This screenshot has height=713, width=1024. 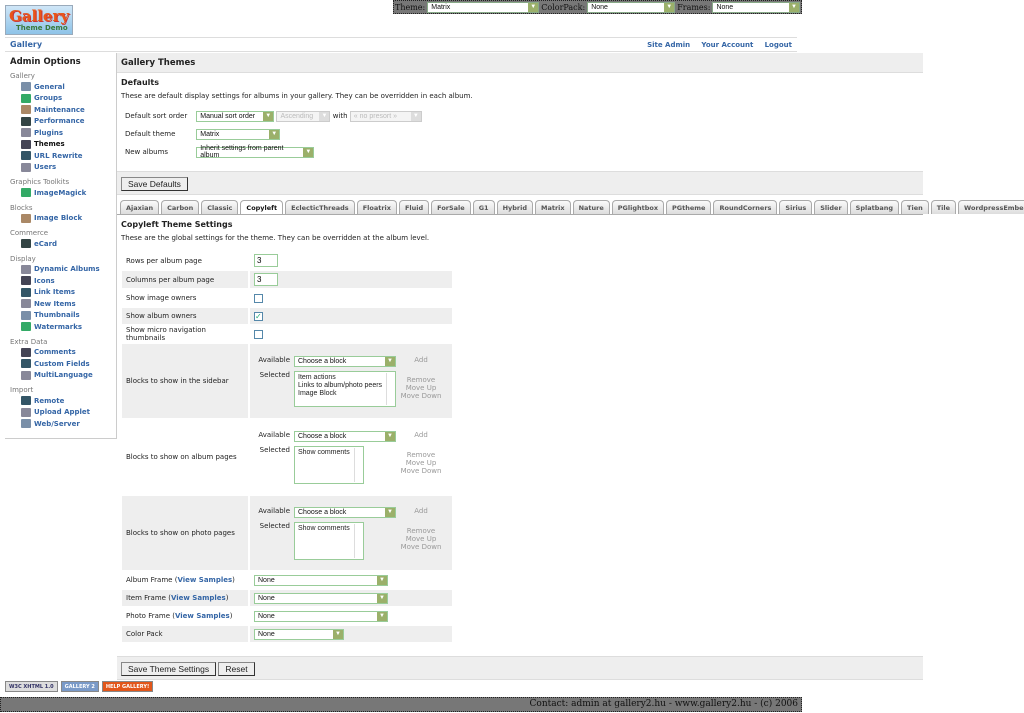 I want to click on tab-tien: Tien, so click(x=915, y=207).